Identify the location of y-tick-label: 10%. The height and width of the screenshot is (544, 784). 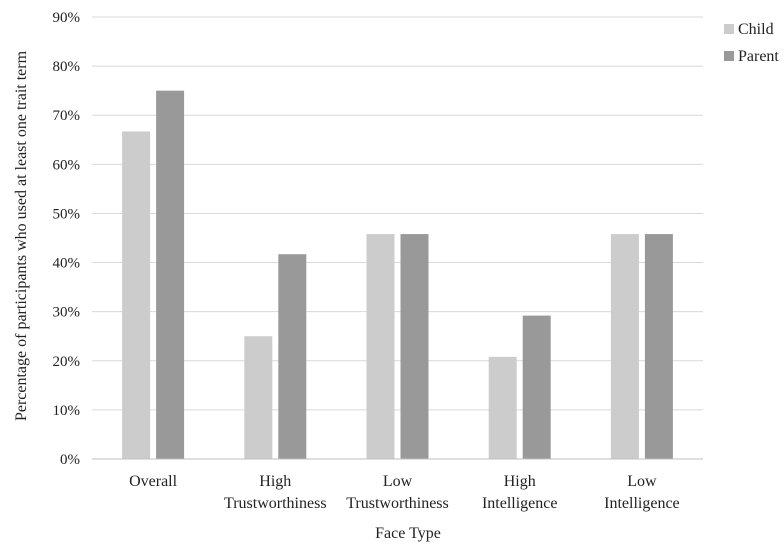
(67, 411).